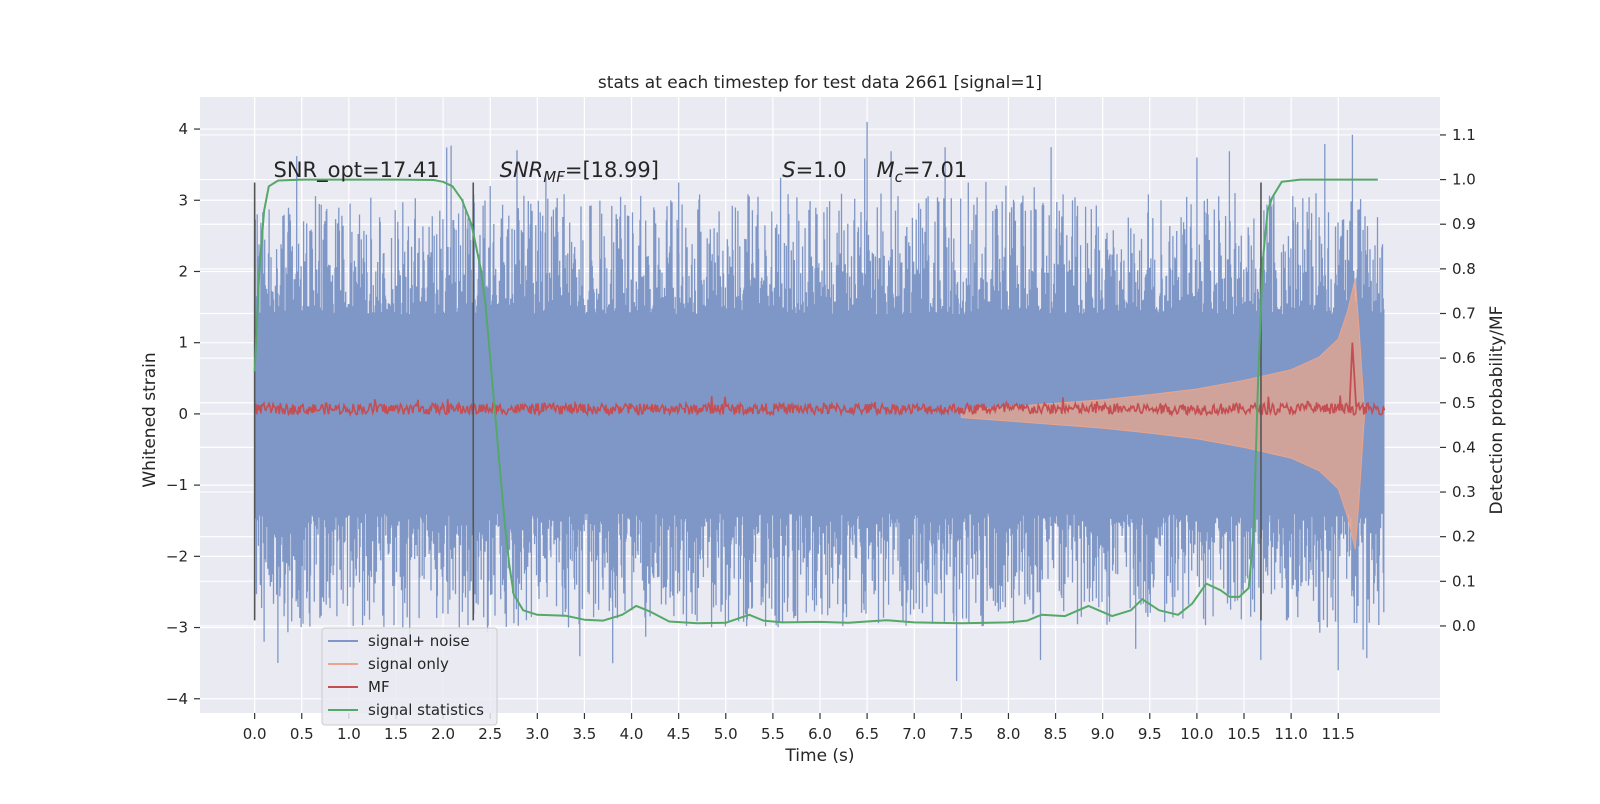 This screenshot has height=804, width=1600. I want to click on x-tick-label: 0.0, so click(255, 734).